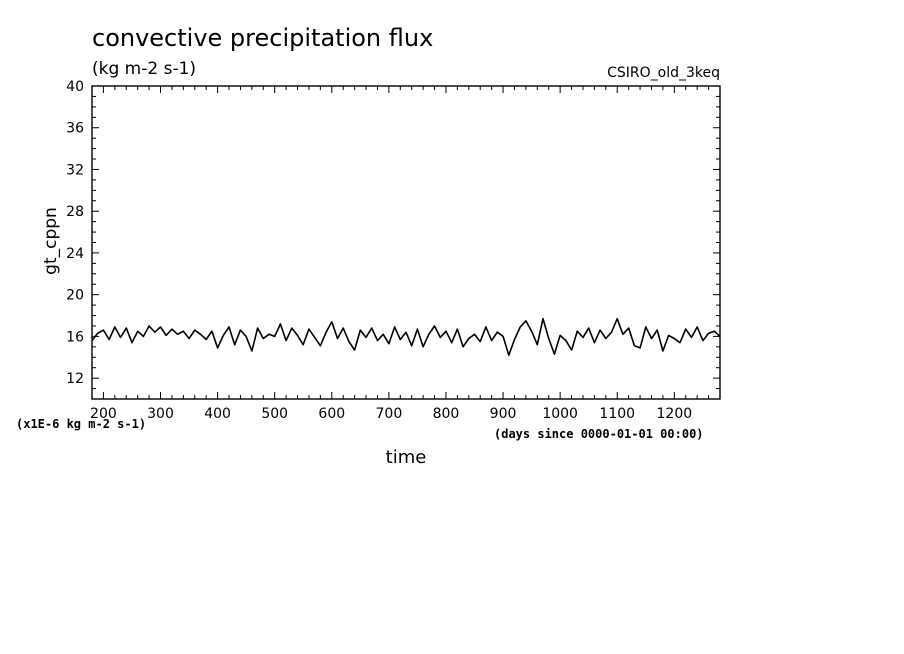  What do you see at coordinates (51, 241) in the screenshot?
I see `y-axis-label: gt_cppn` at bounding box center [51, 241].